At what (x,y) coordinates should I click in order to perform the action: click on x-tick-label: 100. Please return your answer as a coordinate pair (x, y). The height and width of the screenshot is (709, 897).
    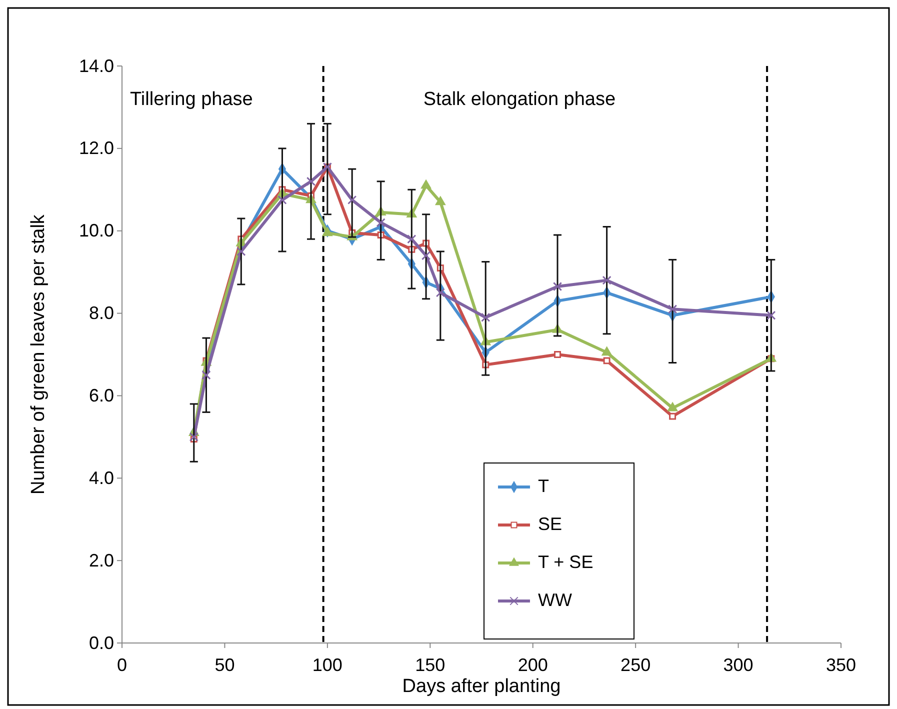
    Looking at the image, I should click on (327, 664).